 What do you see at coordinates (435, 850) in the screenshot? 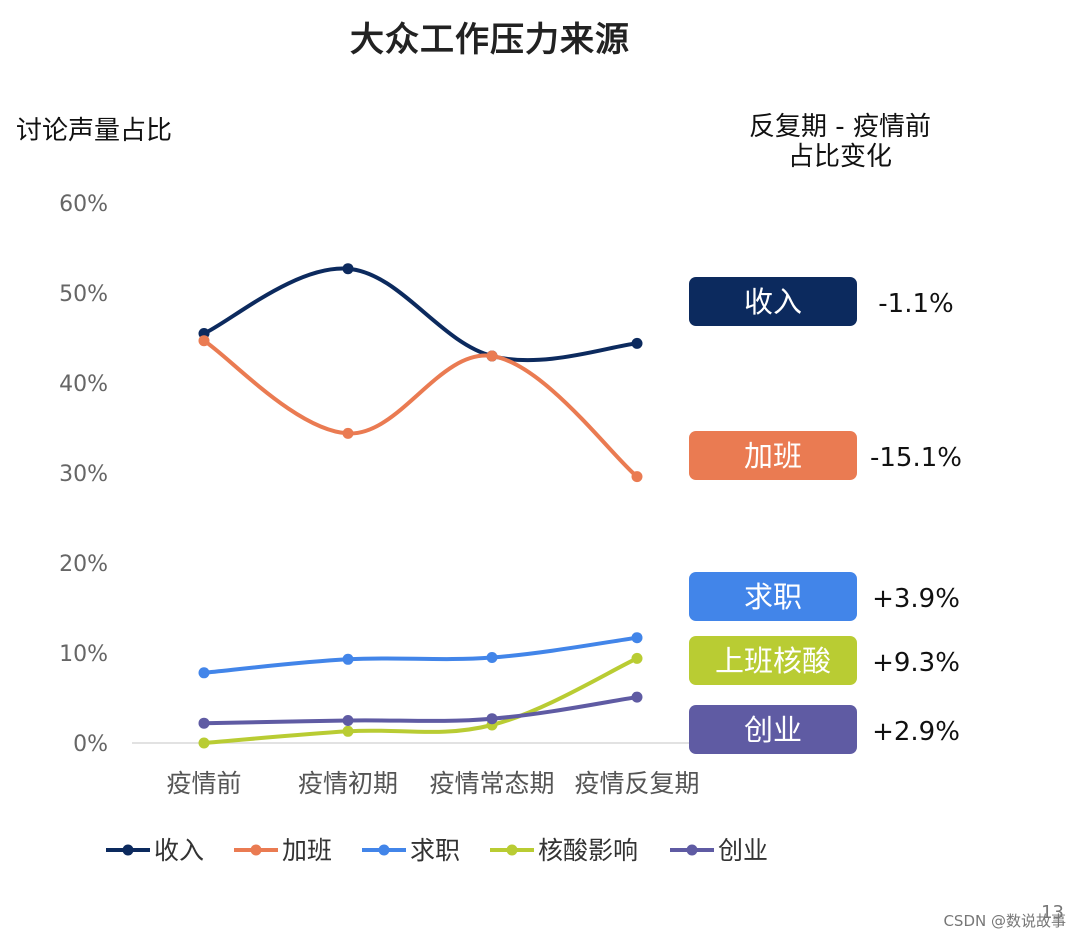
I see `legend-label: 求职` at bounding box center [435, 850].